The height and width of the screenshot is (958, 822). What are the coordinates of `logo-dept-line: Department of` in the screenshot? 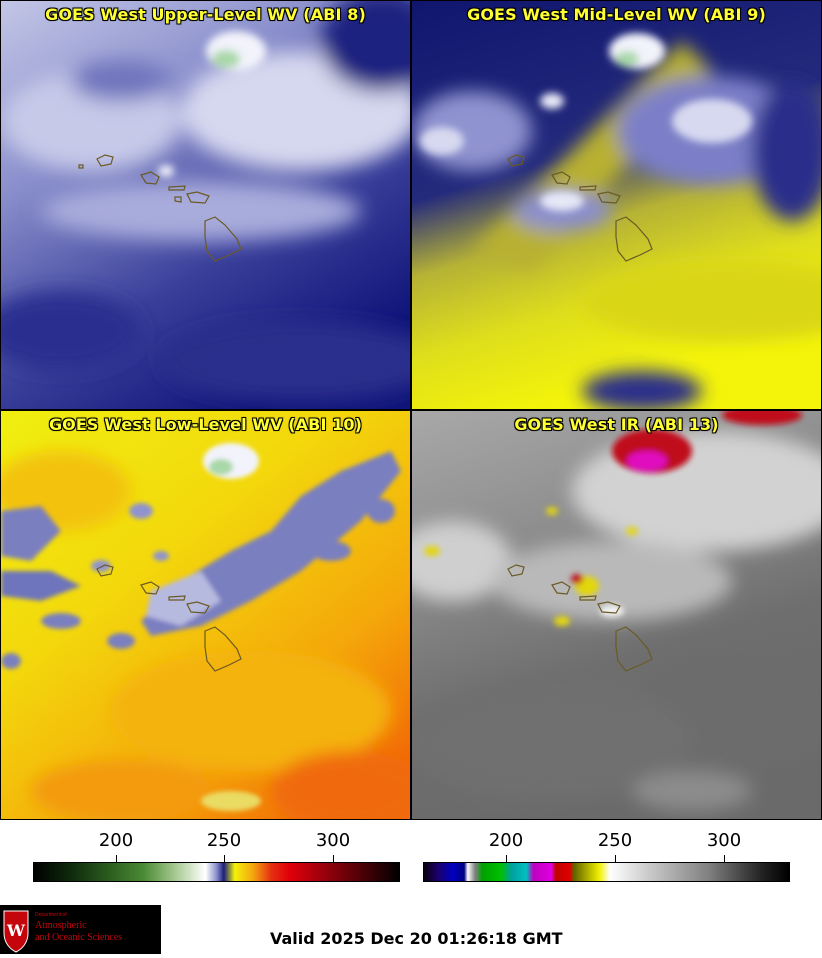 It's located at (51, 915).